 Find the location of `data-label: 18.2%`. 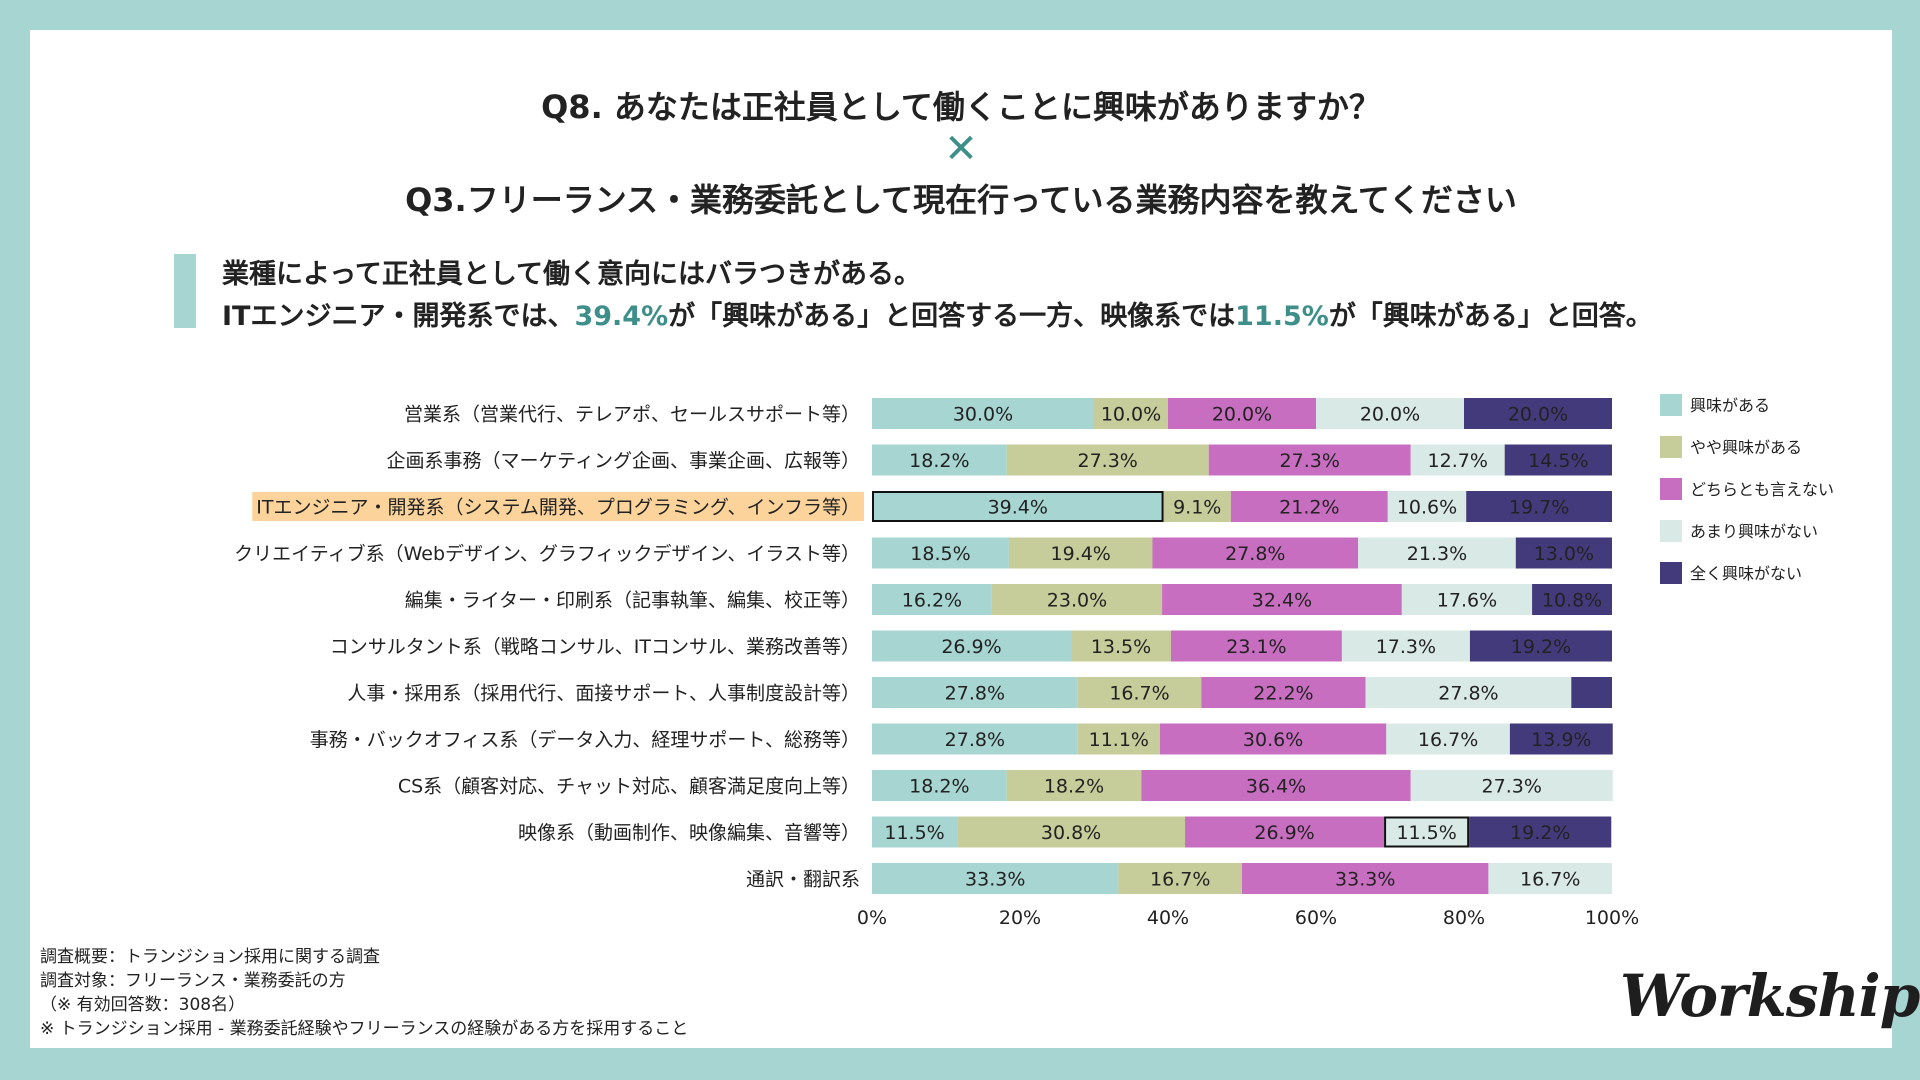

data-label: 18.2% is located at coordinates (939, 461).